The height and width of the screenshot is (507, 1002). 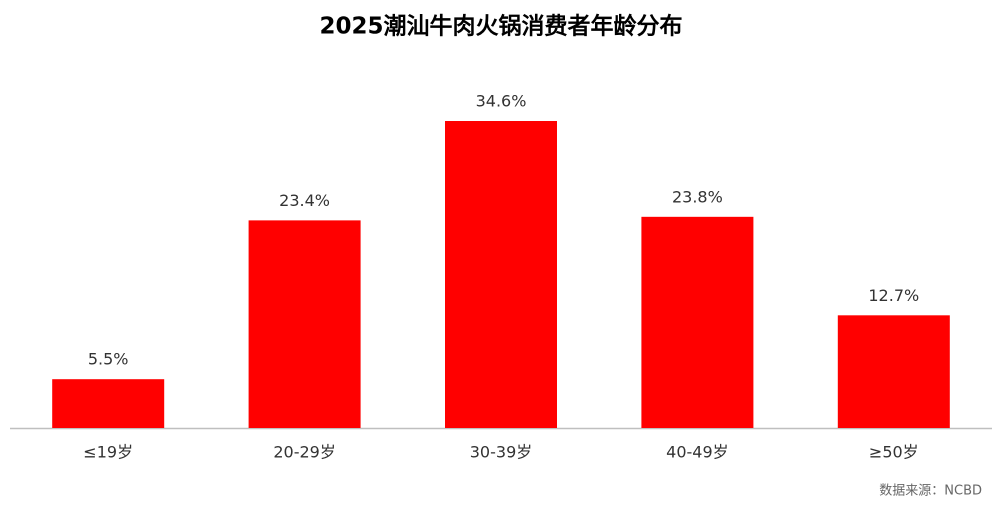 What do you see at coordinates (108, 359) in the screenshot?
I see `value-label: 5.5%` at bounding box center [108, 359].